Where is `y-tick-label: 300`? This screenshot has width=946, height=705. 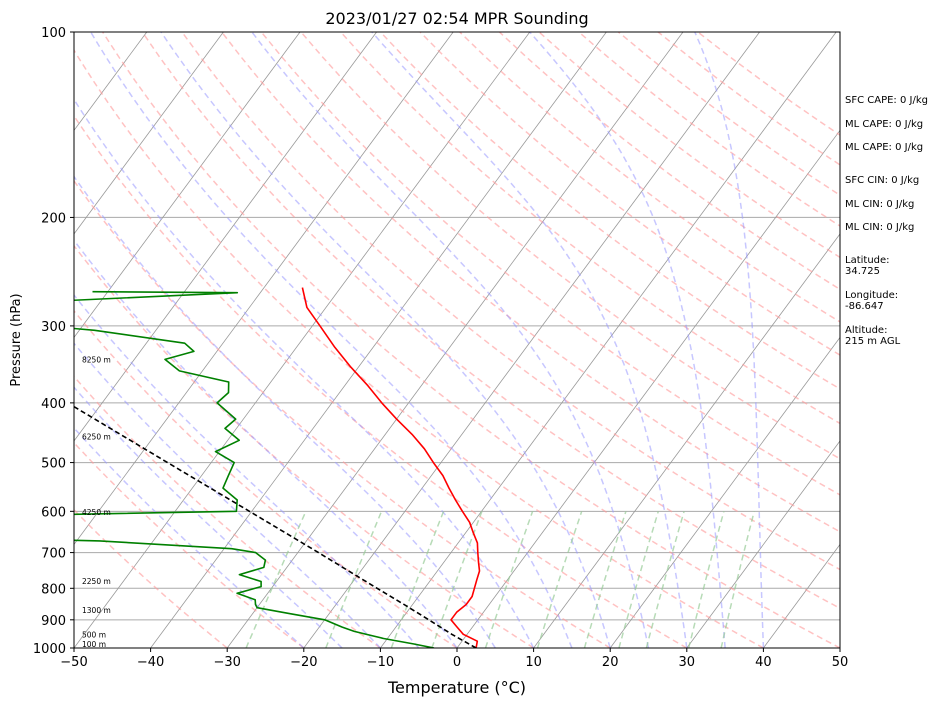
y-tick-label: 300 is located at coordinates (53, 327).